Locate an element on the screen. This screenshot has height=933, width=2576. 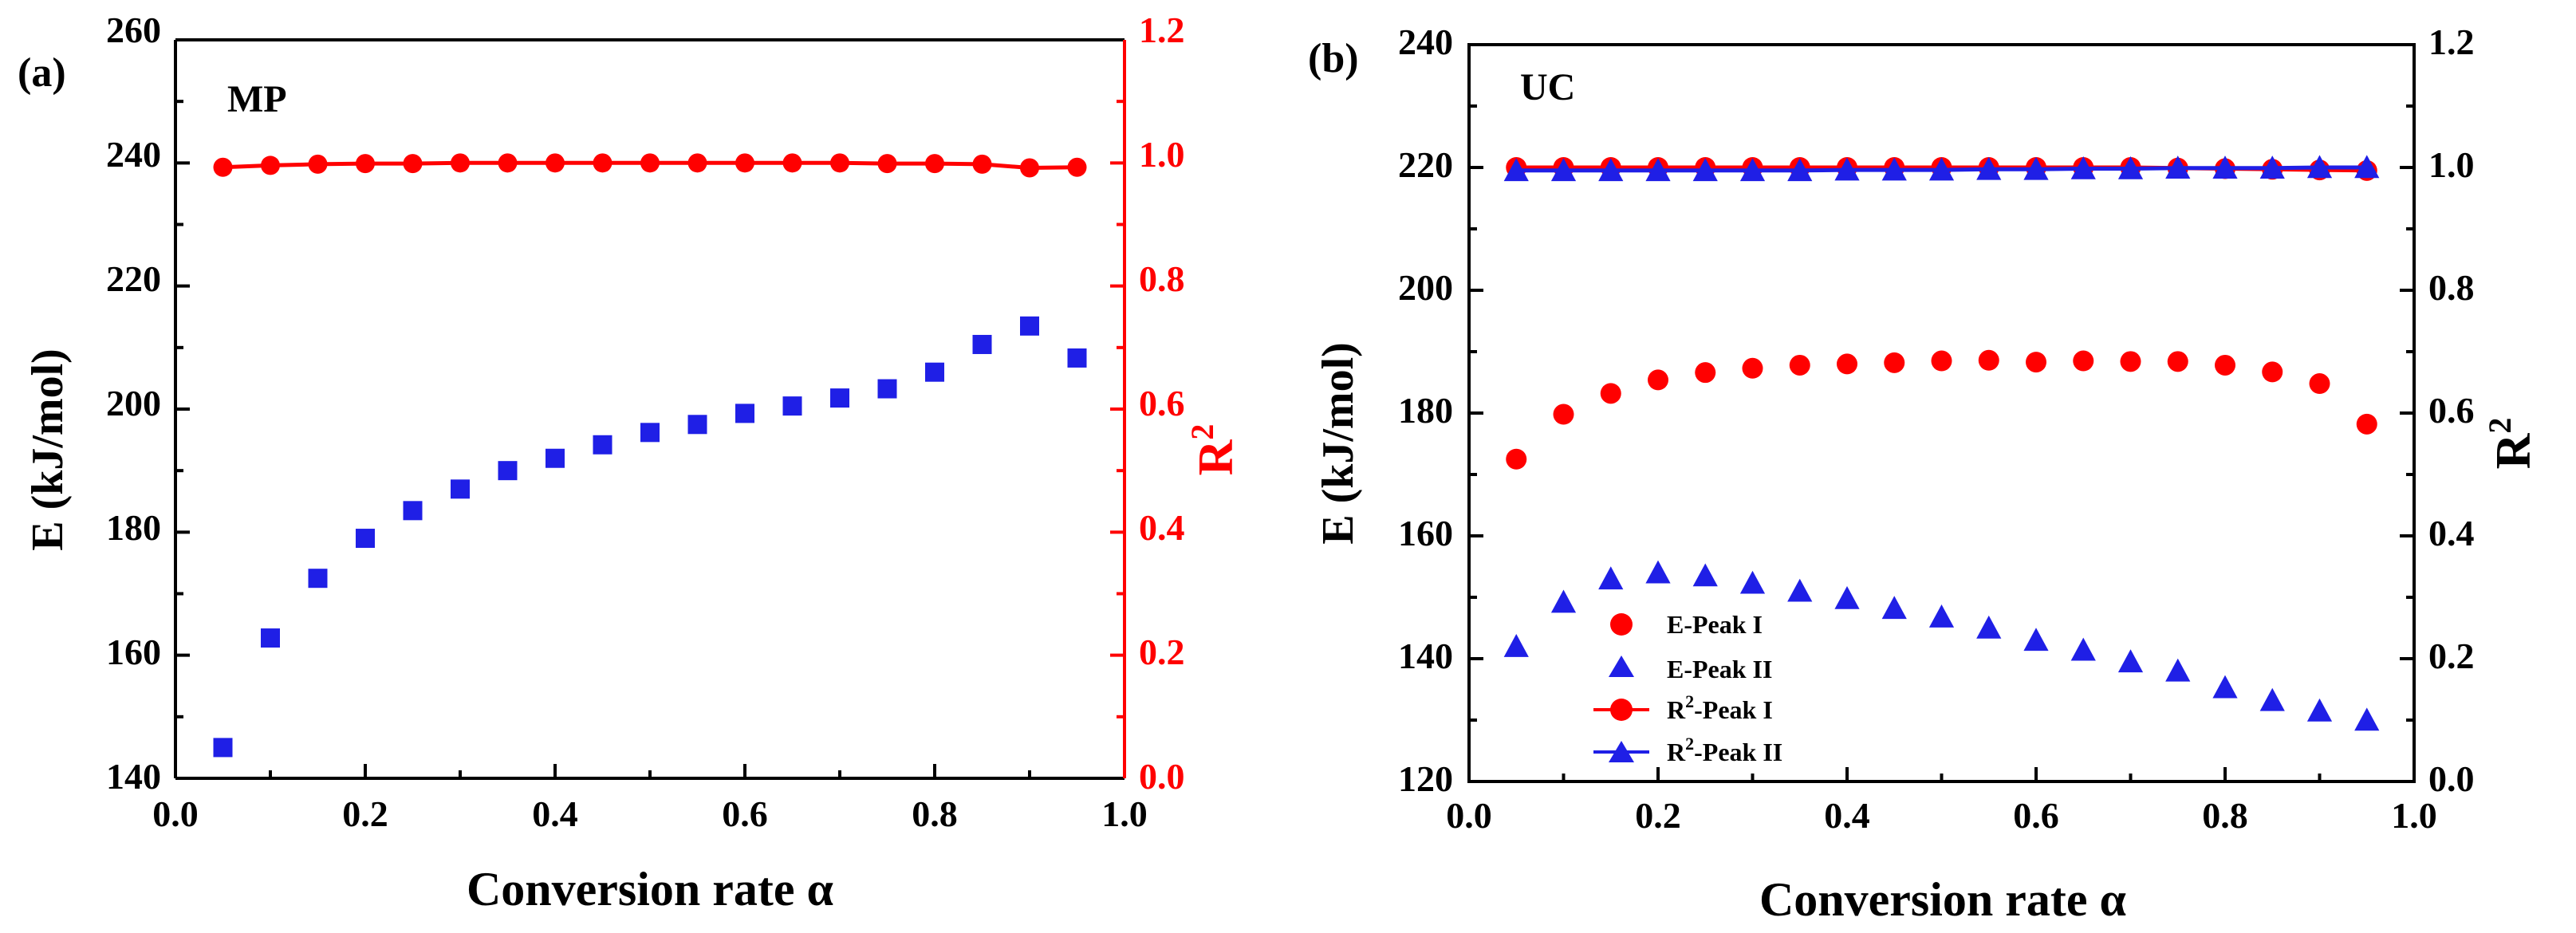
panel-b-xtick-label: 0.8 is located at coordinates (2225, 815).